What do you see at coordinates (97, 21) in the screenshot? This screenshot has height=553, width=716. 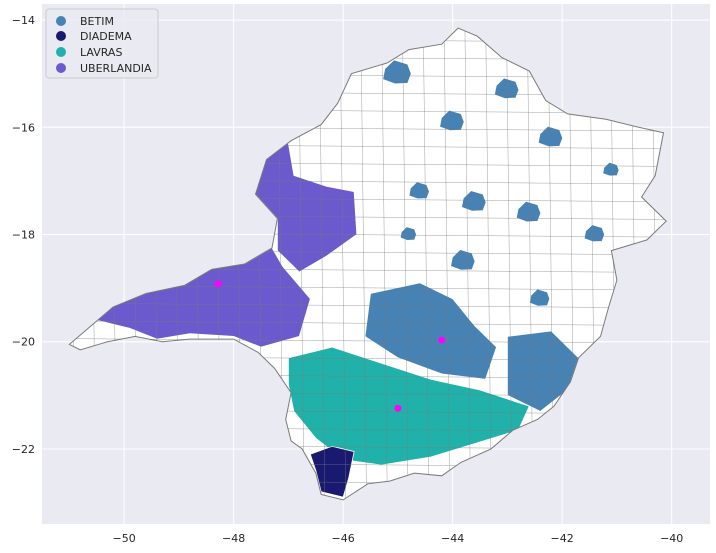 I see `legend-label-betim: BETIM` at bounding box center [97, 21].